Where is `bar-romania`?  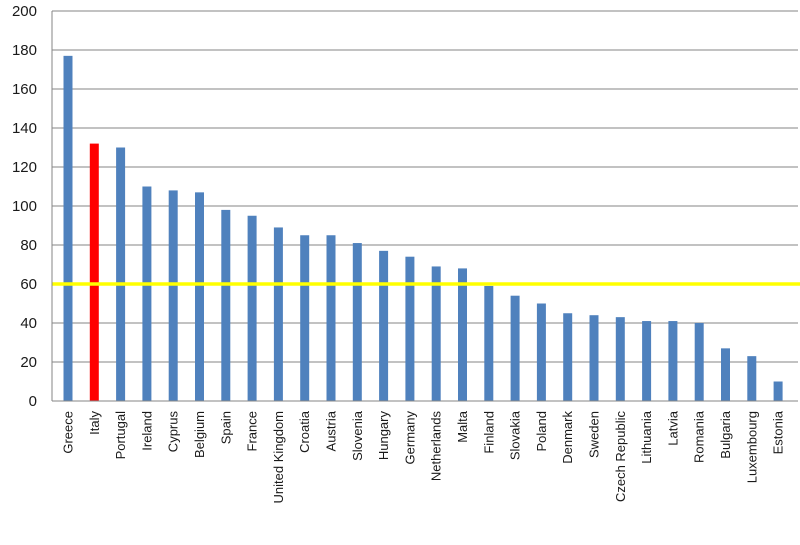
bar-romania is located at coordinates (699, 362).